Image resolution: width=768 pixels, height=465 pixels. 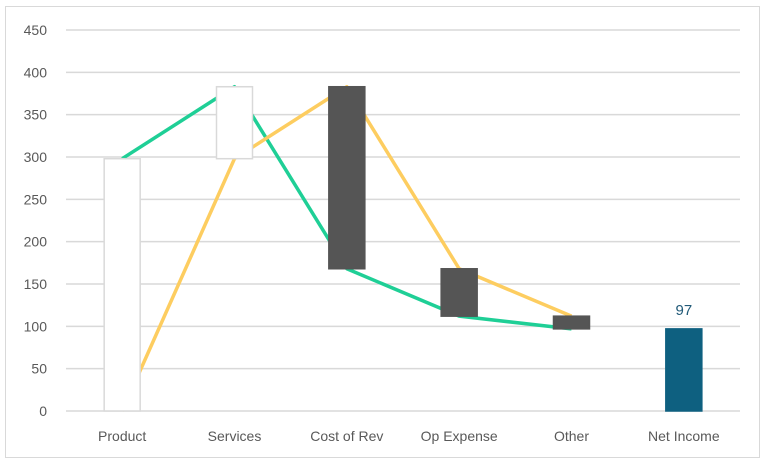 What do you see at coordinates (36, 115) in the screenshot?
I see `y-tick-label: 350` at bounding box center [36, 115].